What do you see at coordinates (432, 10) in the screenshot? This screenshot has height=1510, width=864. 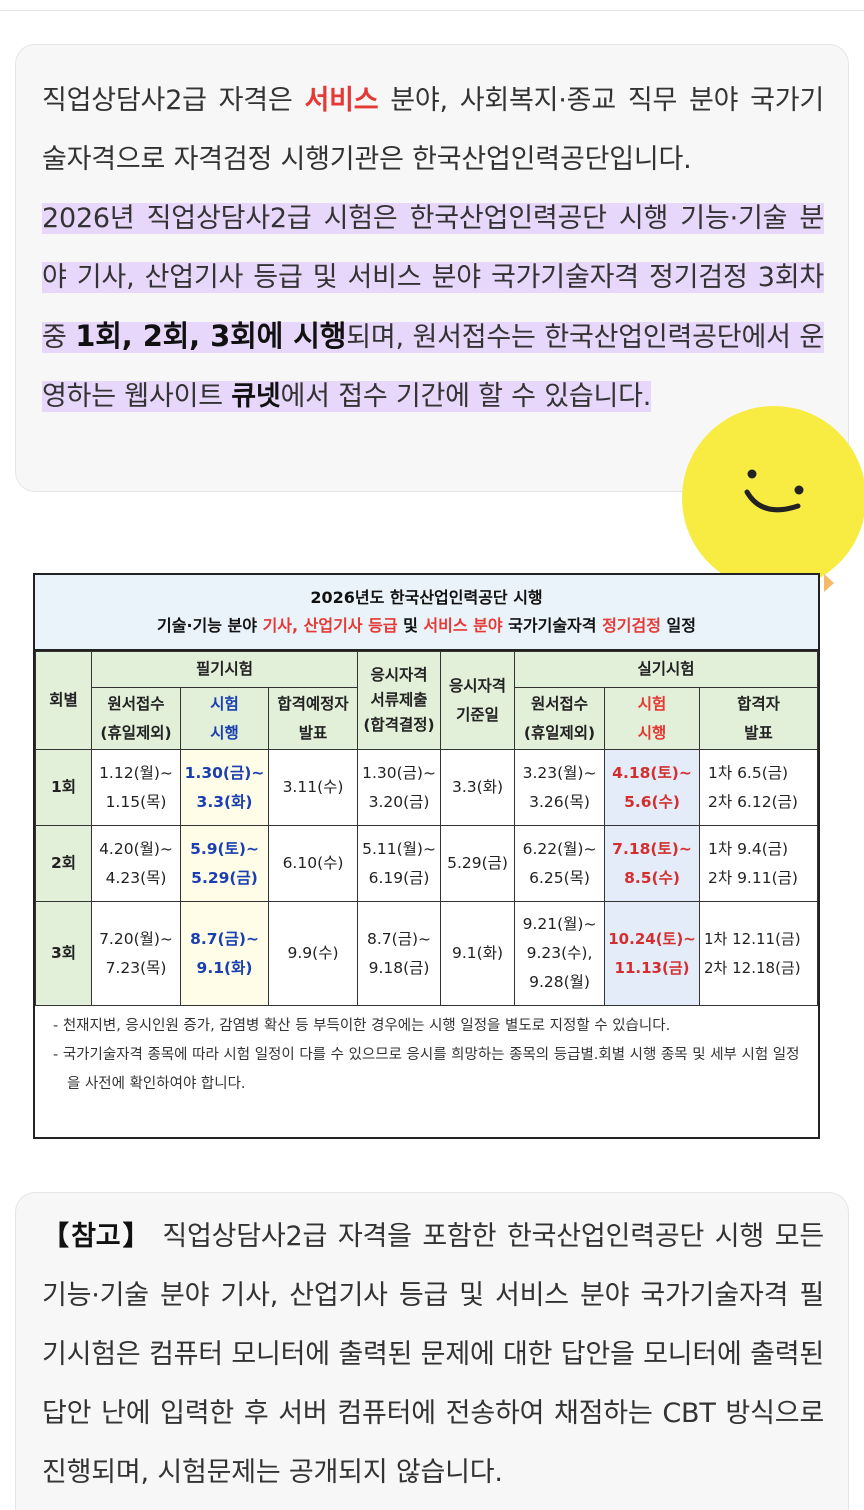 I see `top-divider` at bounding box center [432, 10].